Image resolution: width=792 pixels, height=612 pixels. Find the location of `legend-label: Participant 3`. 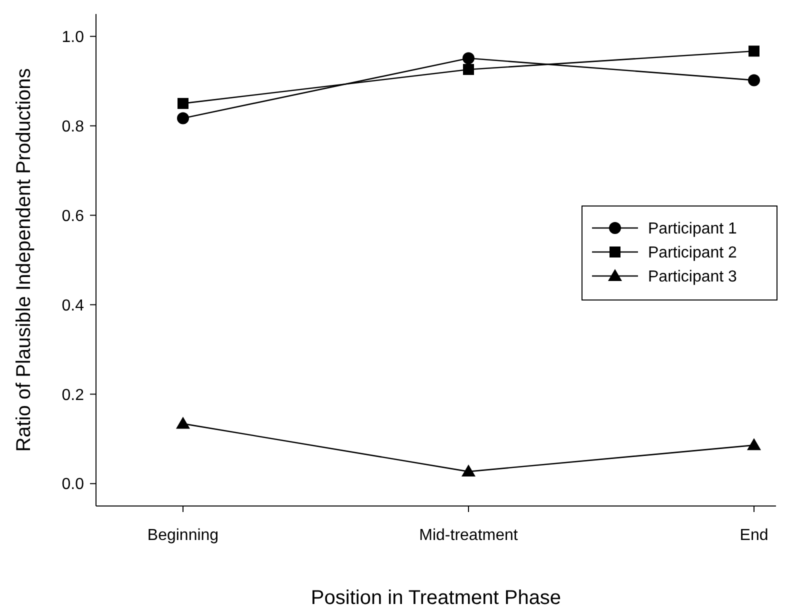

legend-label: Participant 3 is located at coordinates (693, 277).